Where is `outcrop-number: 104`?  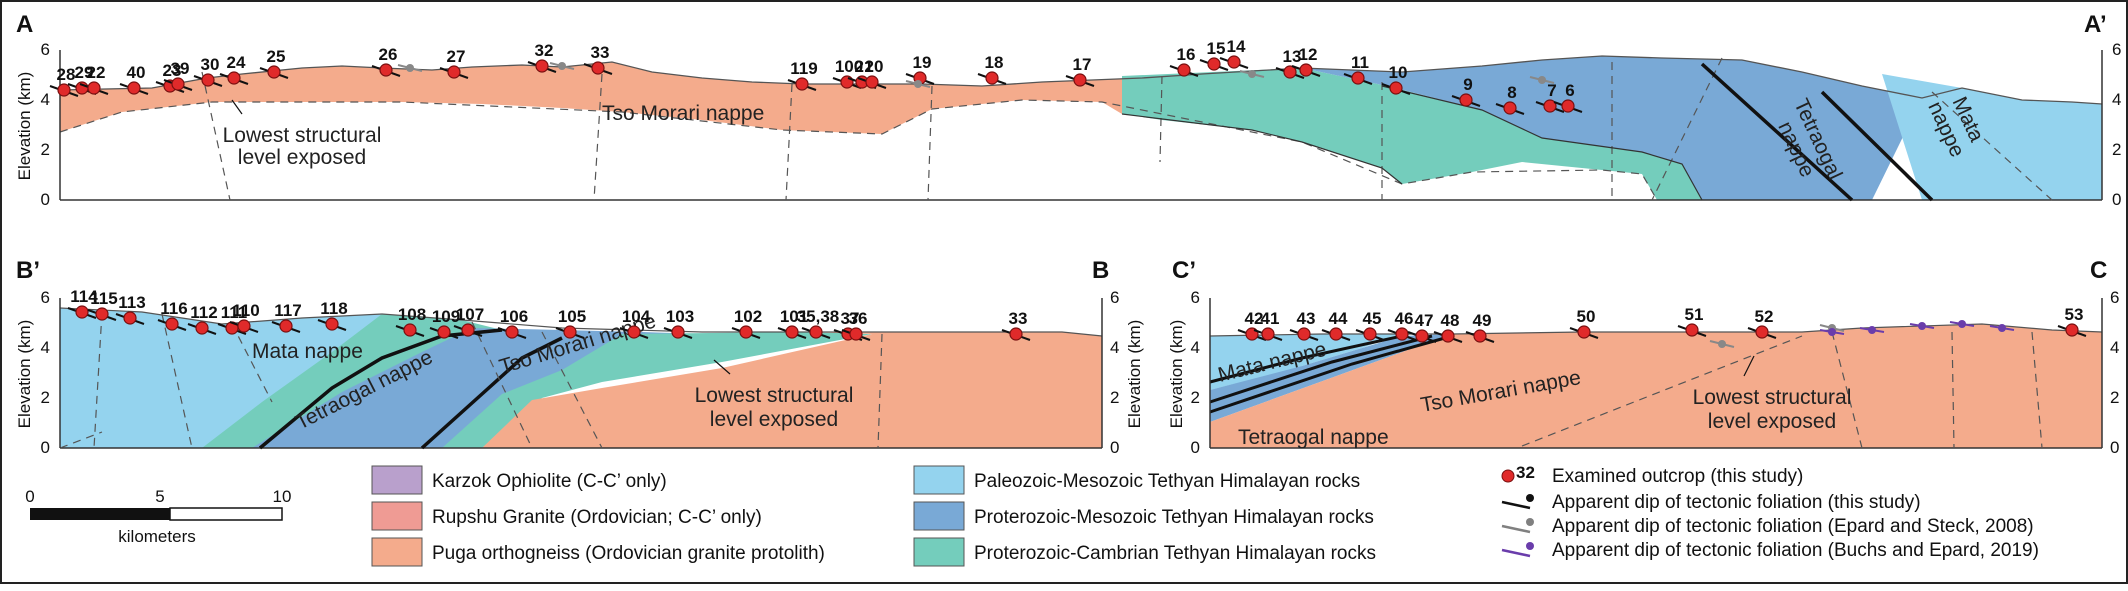 outcrop-number: 104 is located at coordinates (636, 316).